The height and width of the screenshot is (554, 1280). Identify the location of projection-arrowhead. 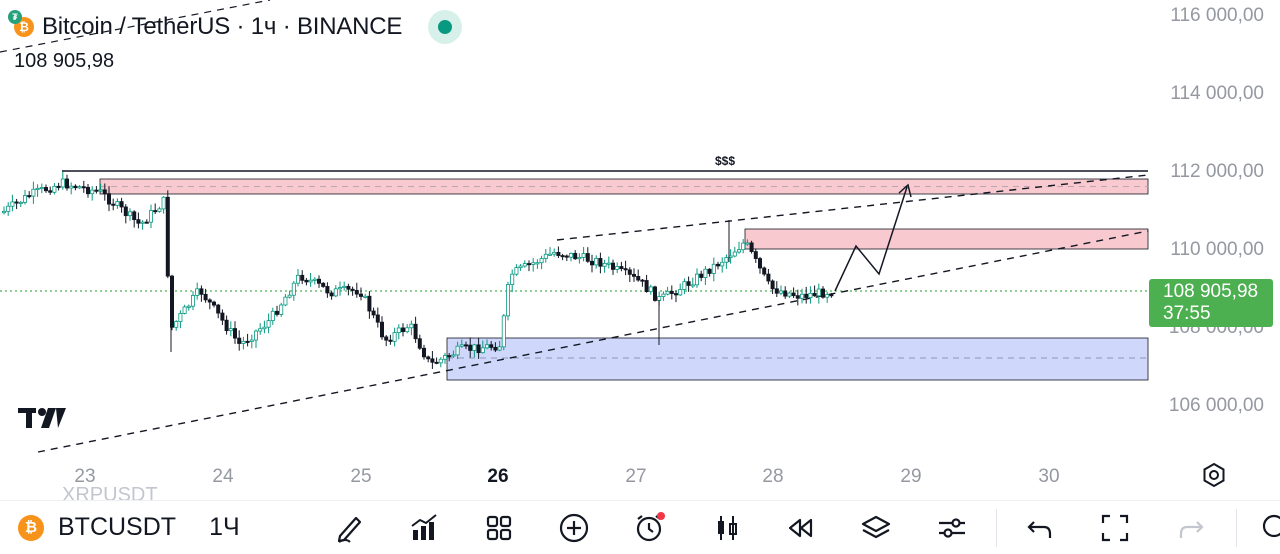
(905, 190).